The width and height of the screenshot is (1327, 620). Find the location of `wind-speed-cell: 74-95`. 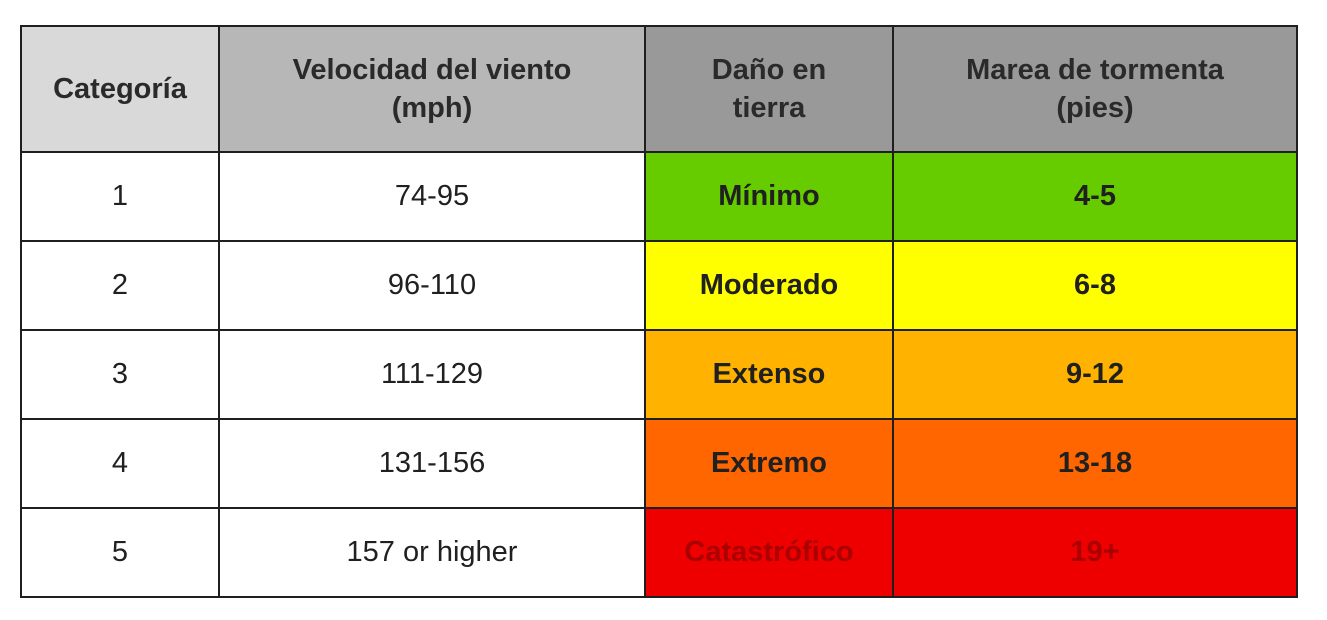

wind-speed-cell: 74-95 is located at coordinates (432, 196).